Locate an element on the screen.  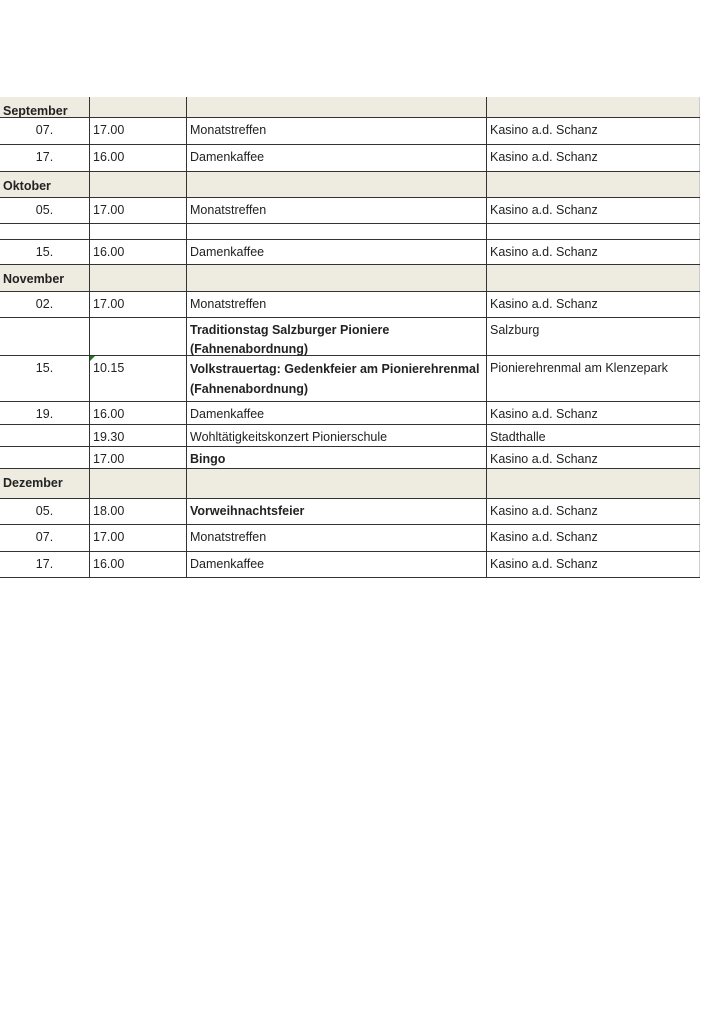
month-header-row: September is located at coordinates (350, 107).